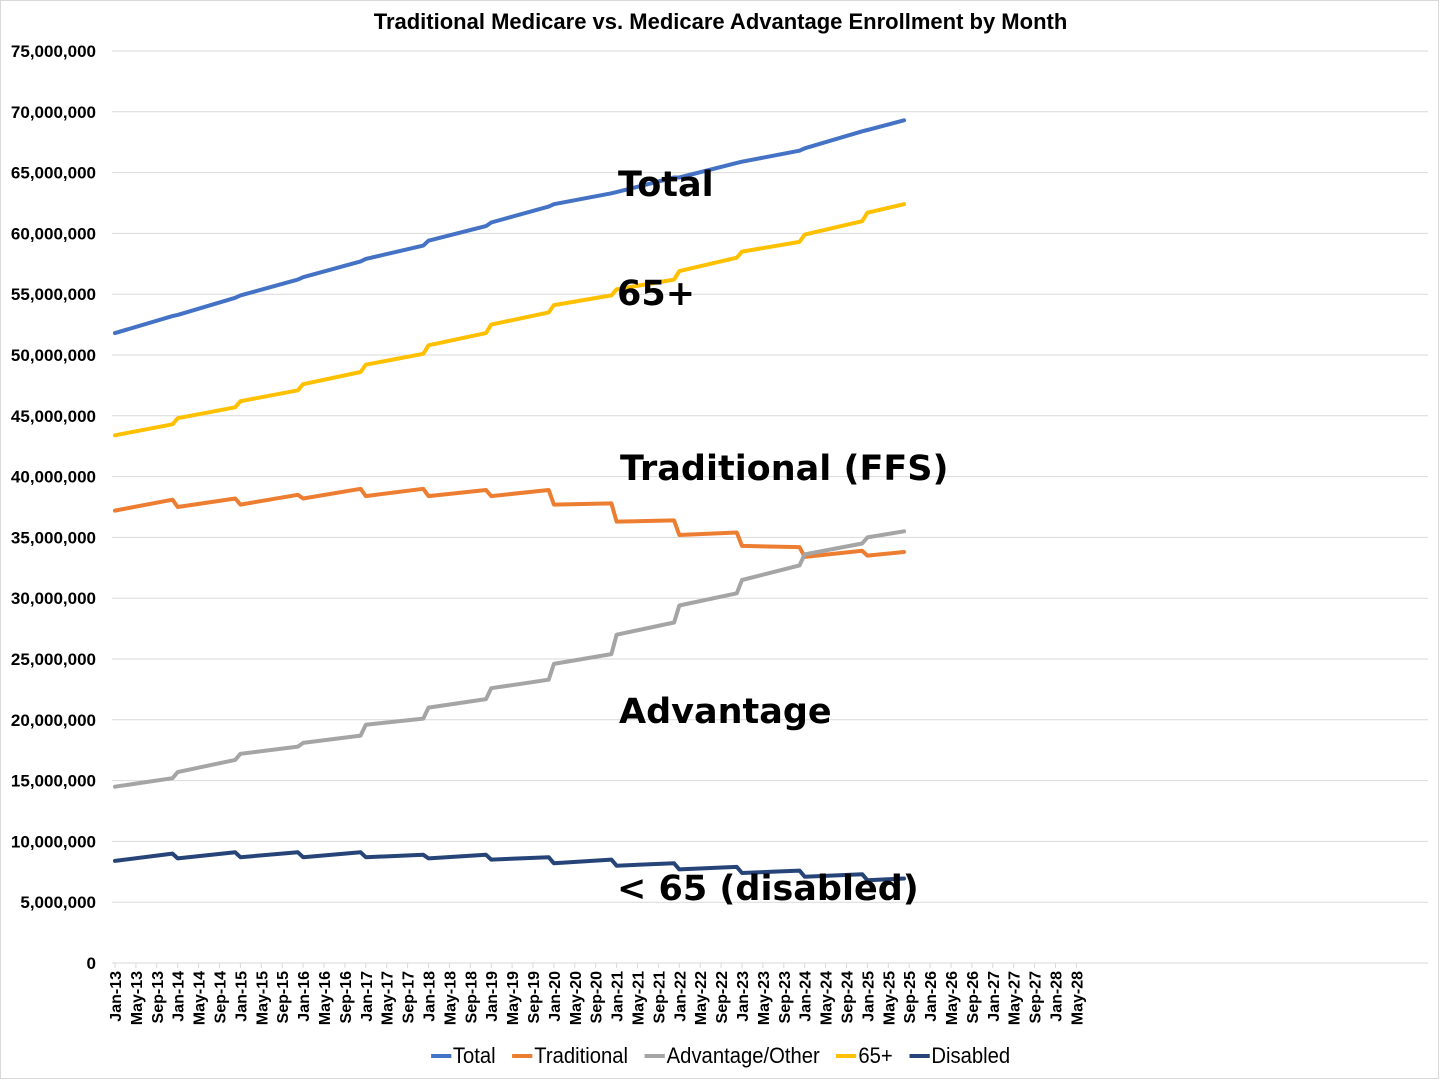  Describe the element at coordinates (701, 998) in the screenshot. I see `x-tick-label: May-22` at that location.